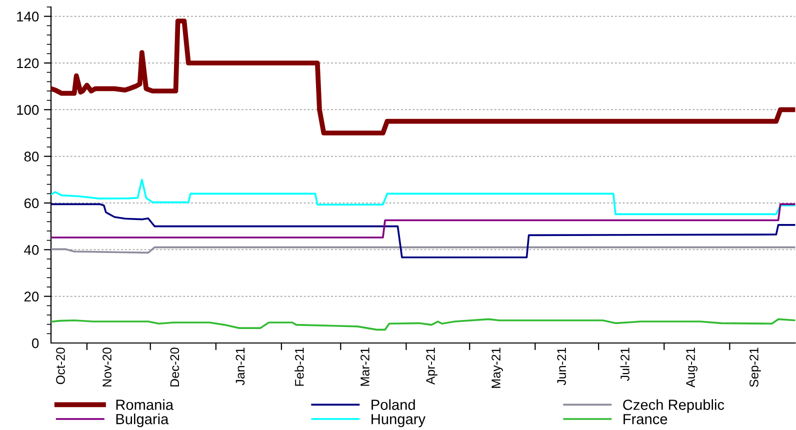  I want to click on legend-label: Poland, so click(393, 404).